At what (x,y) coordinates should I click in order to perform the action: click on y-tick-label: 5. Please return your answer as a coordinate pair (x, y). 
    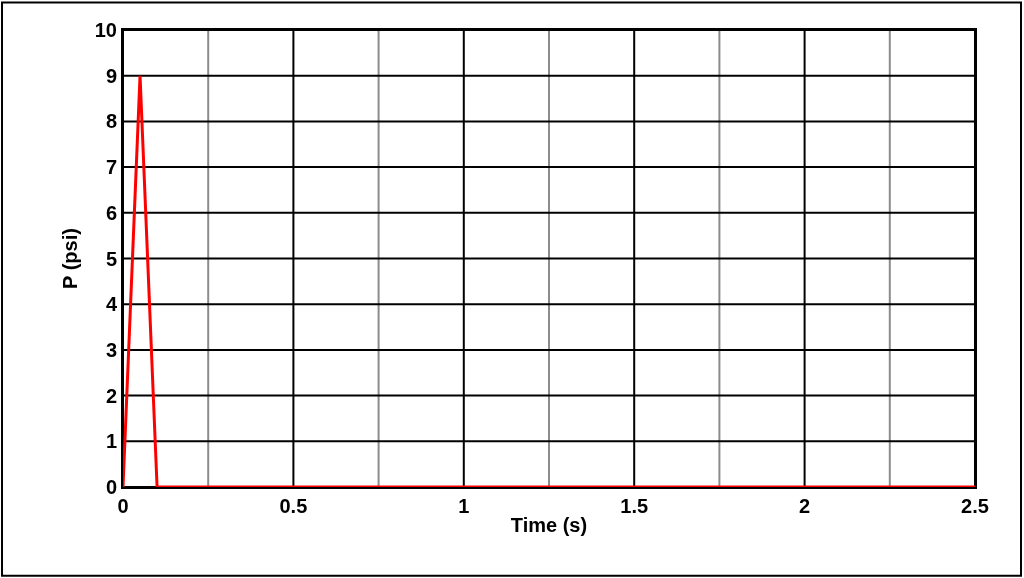
    Looking at the image, I should click on (111, 258).